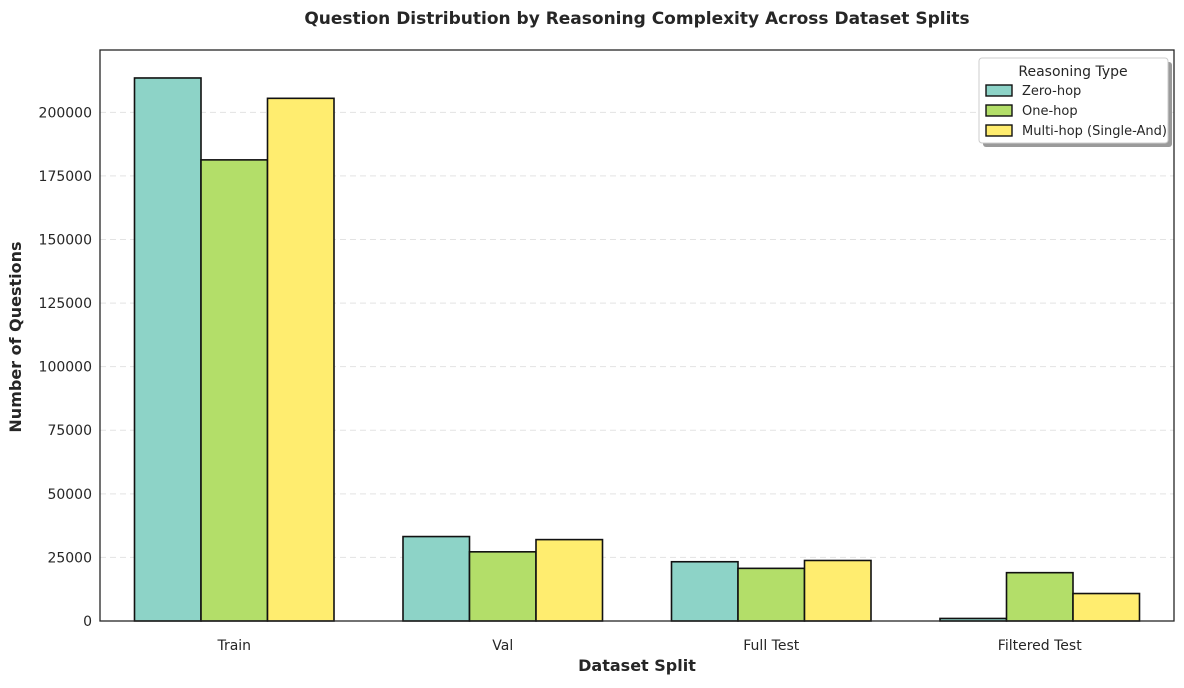 This screenshot has width=1184, height=688. Describe the element at coordinates (69, 431) in the screenshot. I see `y-tick-label: 75000` at that location.